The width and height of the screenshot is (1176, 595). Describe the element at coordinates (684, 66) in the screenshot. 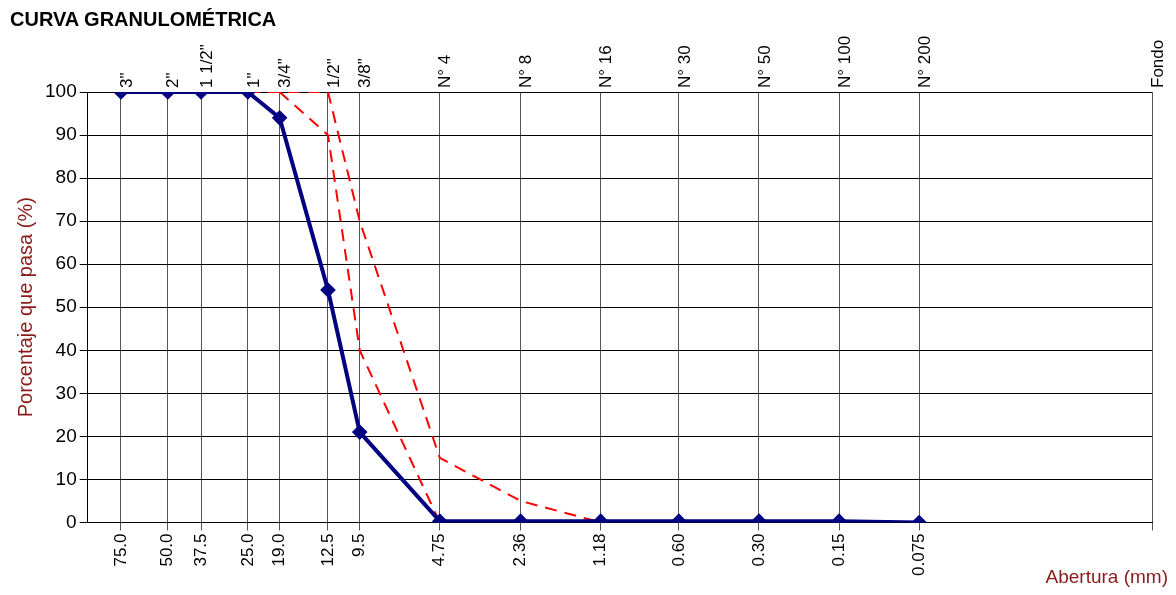

I see `text: N° 30` at that location.